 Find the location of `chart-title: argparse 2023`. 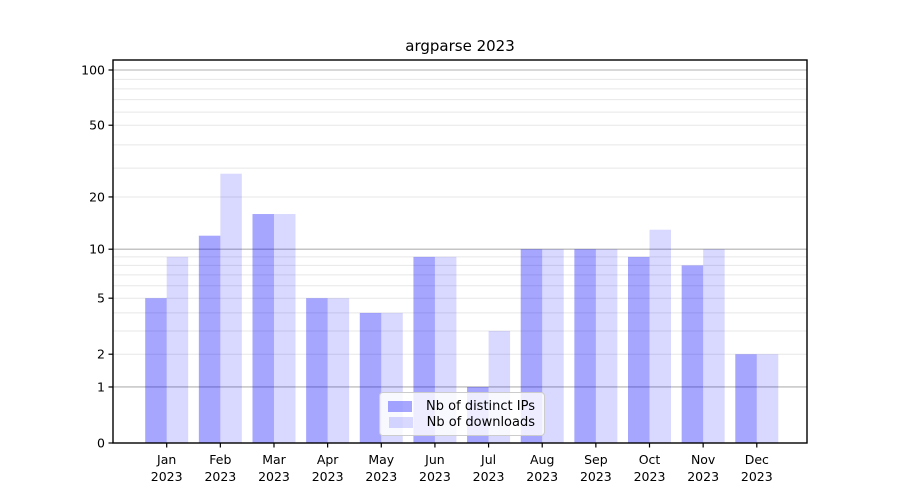

chart-title: argparse 2023 is located at coordinates (460, 46).